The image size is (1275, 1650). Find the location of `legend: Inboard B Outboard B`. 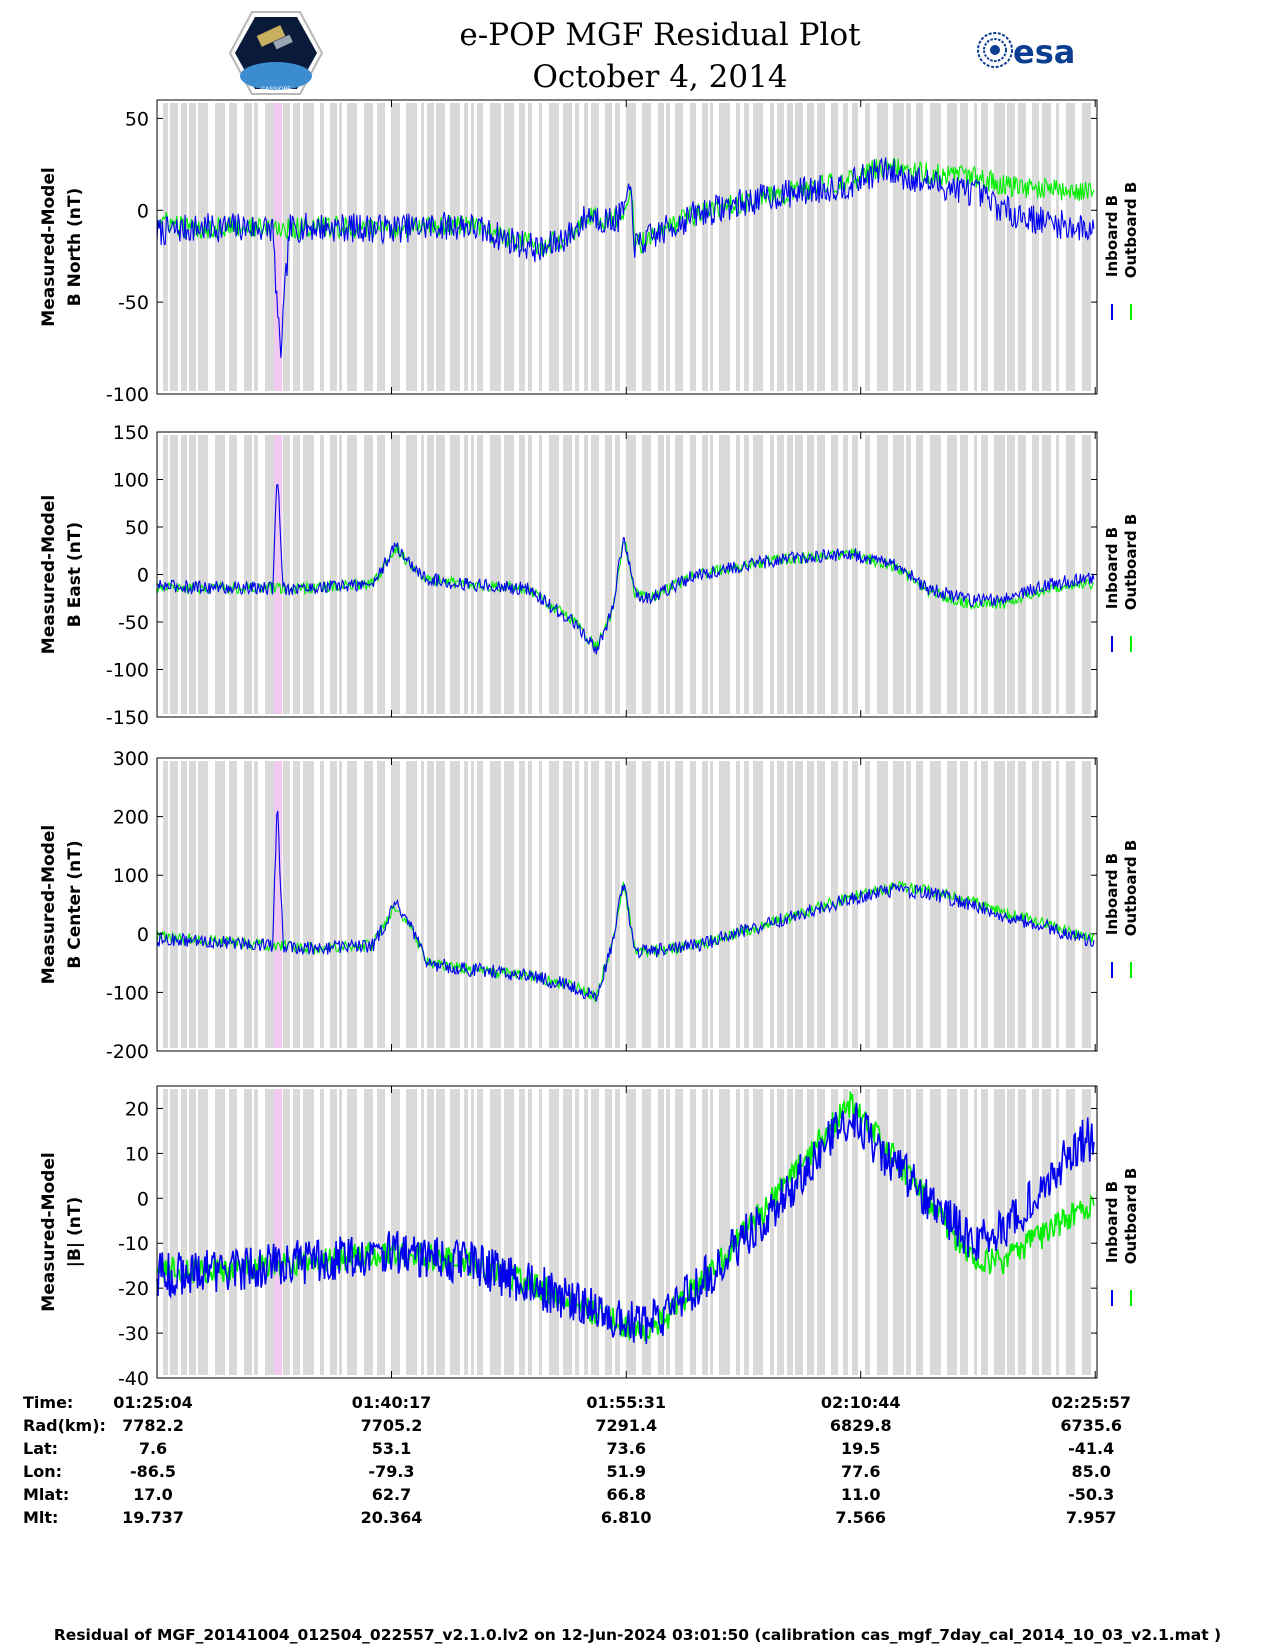

legend: Inboard B Outboard B is located at coordinates (1121, 1237).